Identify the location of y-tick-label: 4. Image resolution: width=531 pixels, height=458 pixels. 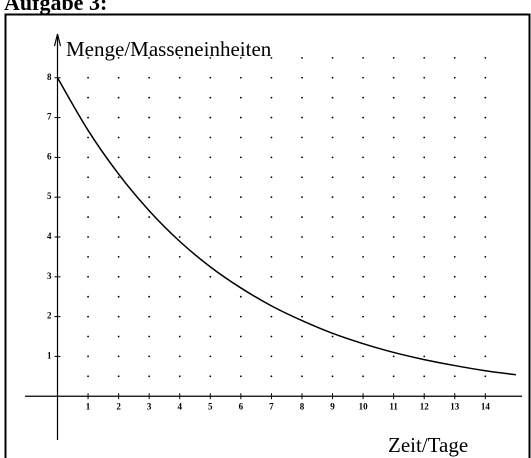
(49, 236).